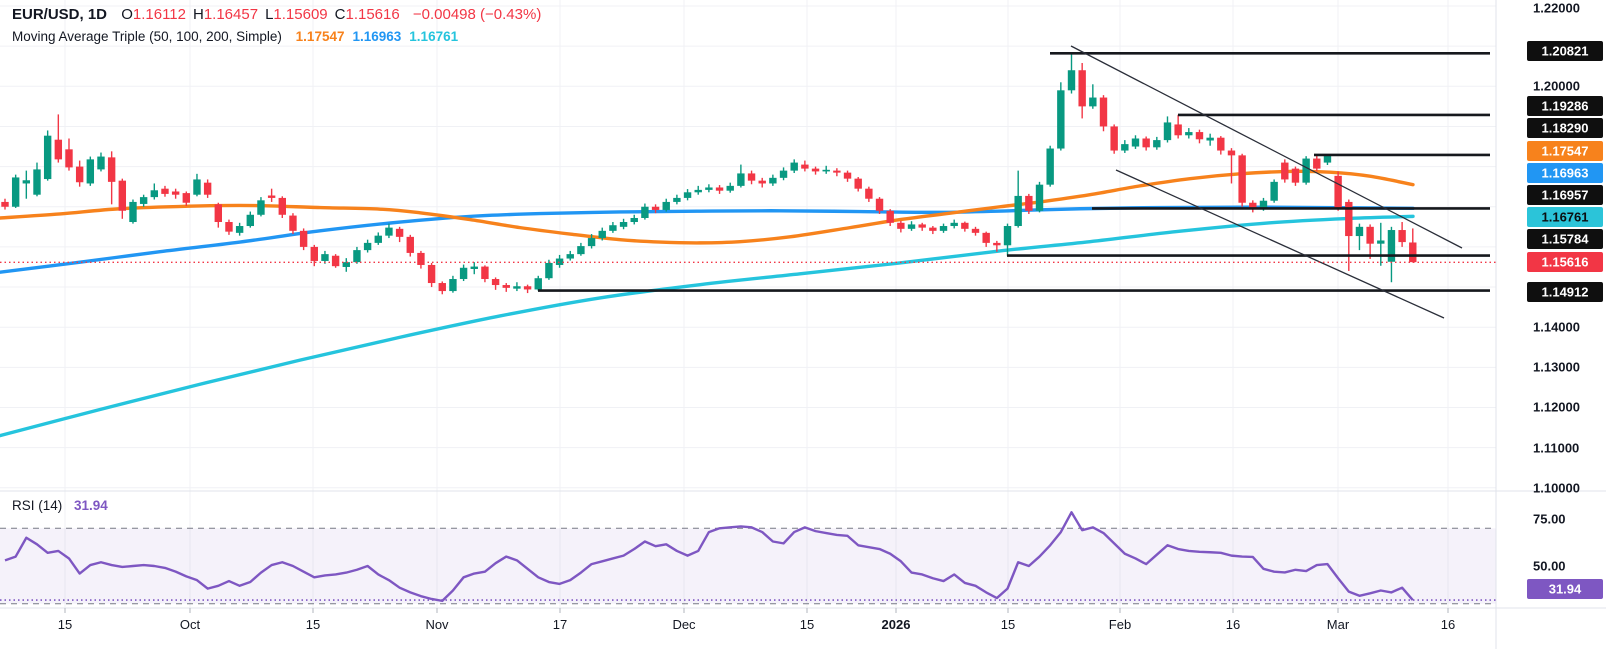 Image resolution: width=1606 pixels, height=649 pixels. What do you see at coordinates (296, 14) in the screenshot?
I see `ohlc-l: L1.15609` at bounding box center [296, 14].